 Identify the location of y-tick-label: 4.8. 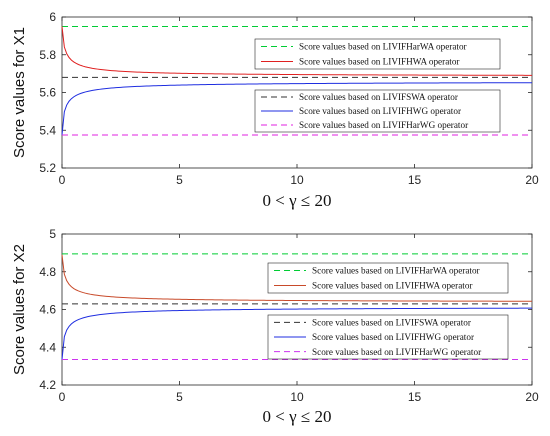
(47, 272).